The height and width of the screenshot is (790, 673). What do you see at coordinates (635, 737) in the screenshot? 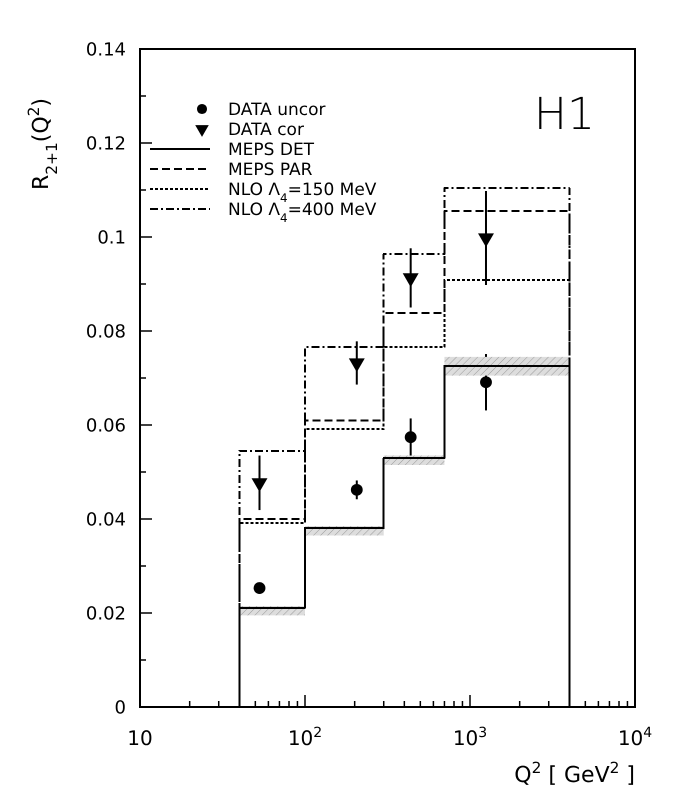
I see `x-tick-label: 10$^{4}$` at bounding box center [635, 737].